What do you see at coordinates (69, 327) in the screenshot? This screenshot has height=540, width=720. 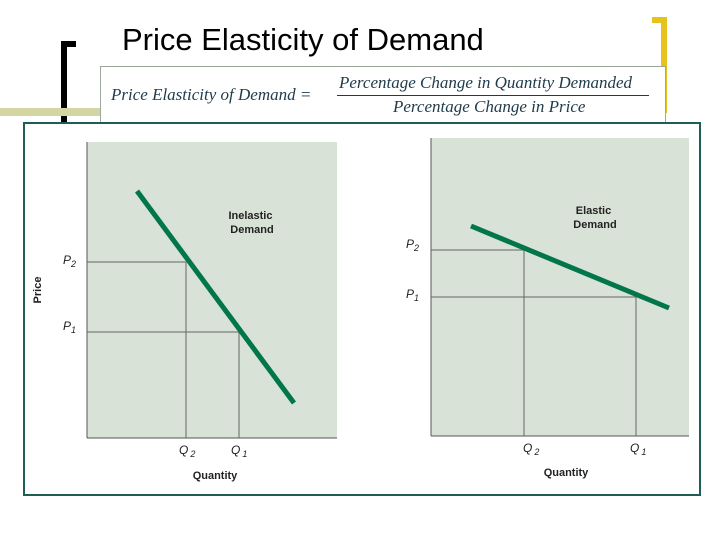 I see `inelastic-p1-label: P1` at bounding box center [69, 327].